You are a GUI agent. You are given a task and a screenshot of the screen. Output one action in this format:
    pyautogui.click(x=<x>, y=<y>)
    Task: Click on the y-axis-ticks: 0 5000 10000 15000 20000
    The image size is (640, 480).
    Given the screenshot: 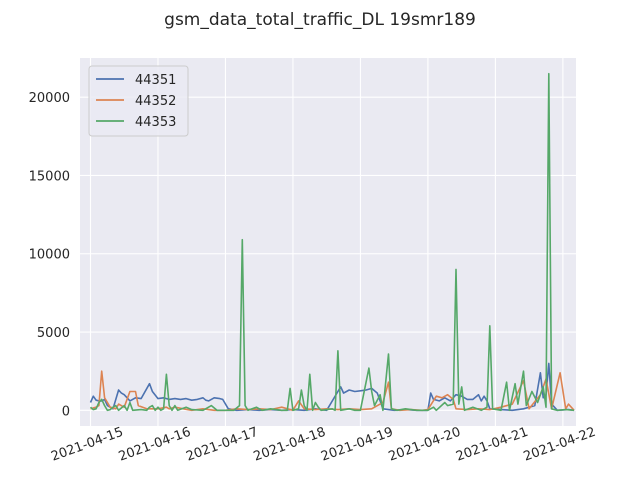 What is the action you would take?
    pyautogui.click(x=49, y=255)
    